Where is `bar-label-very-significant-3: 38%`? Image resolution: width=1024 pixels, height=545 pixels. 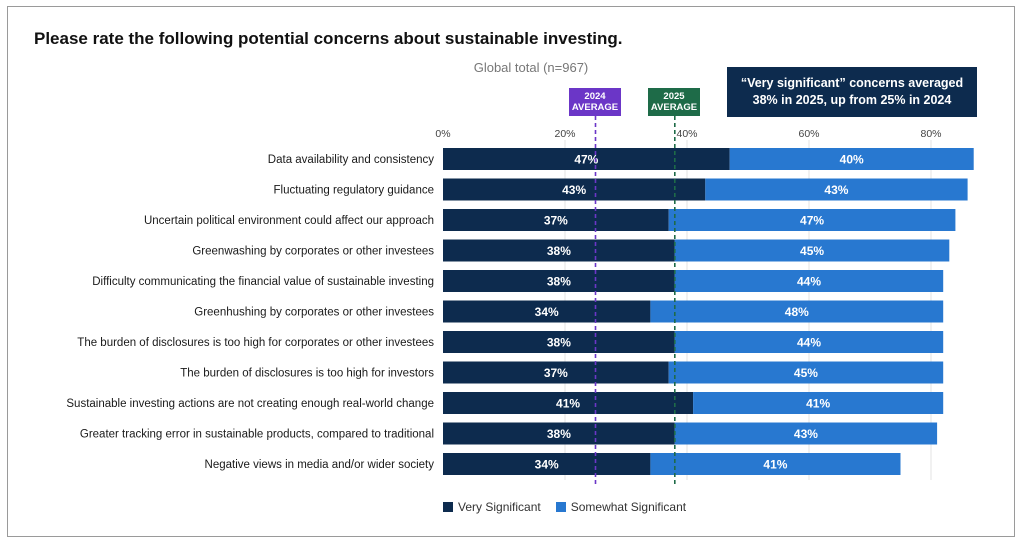 bar-label-very-significant-3: 38% is located at coordinates (559, 251).